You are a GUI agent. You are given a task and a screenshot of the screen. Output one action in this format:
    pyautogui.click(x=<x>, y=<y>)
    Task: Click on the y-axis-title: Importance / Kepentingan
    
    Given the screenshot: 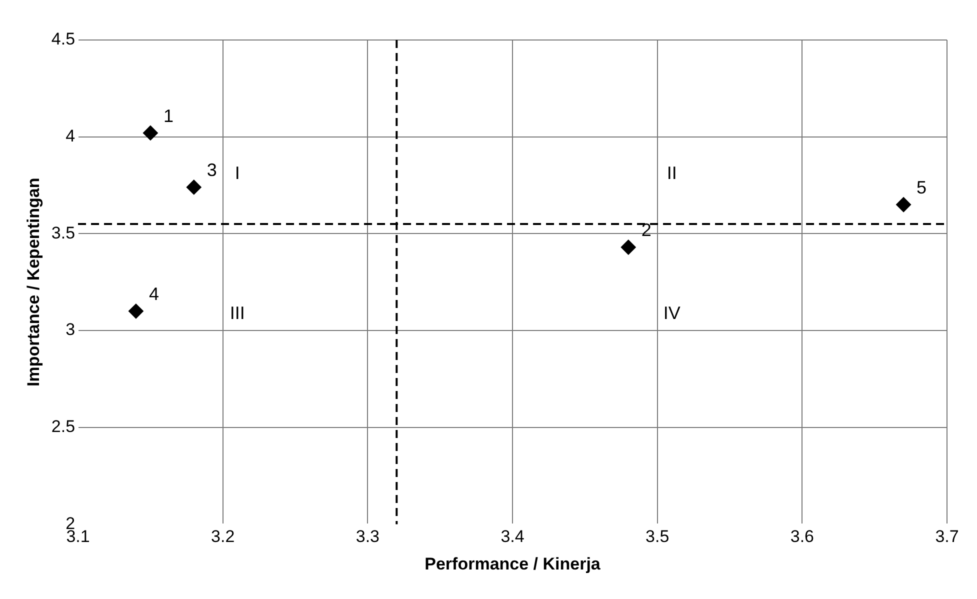 What is the action you would take?
    pyautogui.click(x=33, y=282)
    